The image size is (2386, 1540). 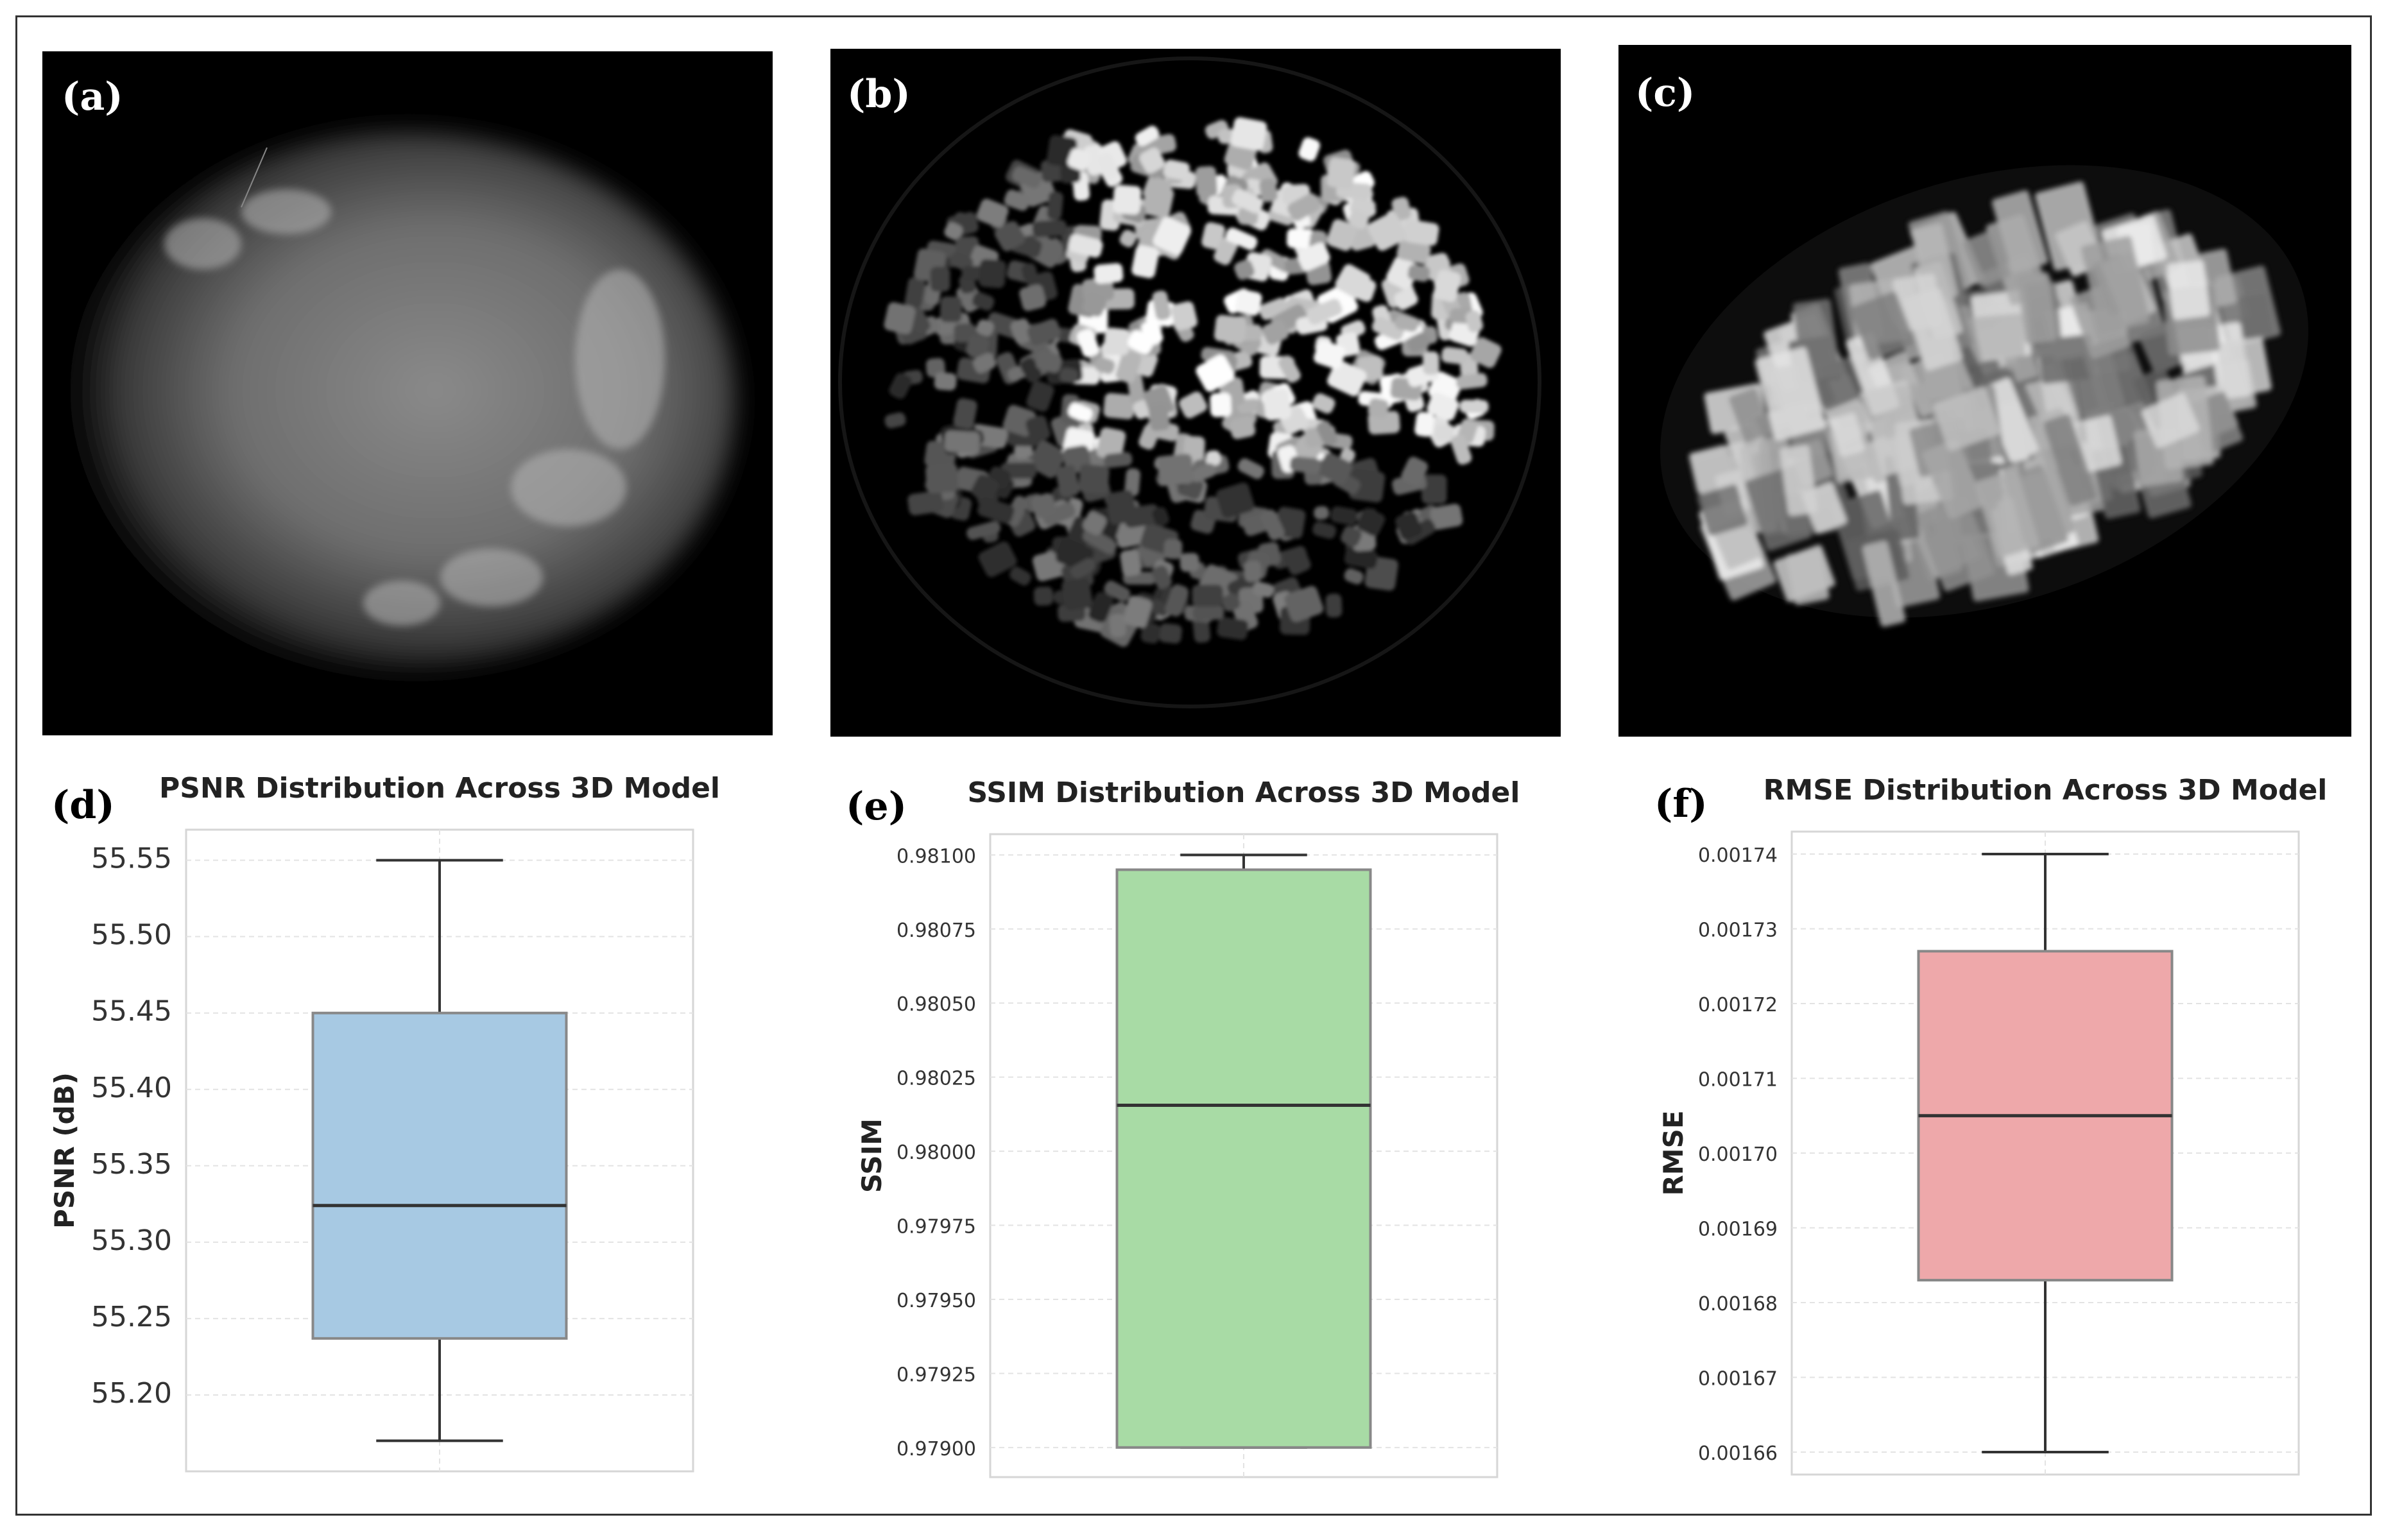 What do you see at coordinates (1738, 1079) in the screenshot?
I see `y-tick-label: 0.00171` at bounding box center [1738, 1079].